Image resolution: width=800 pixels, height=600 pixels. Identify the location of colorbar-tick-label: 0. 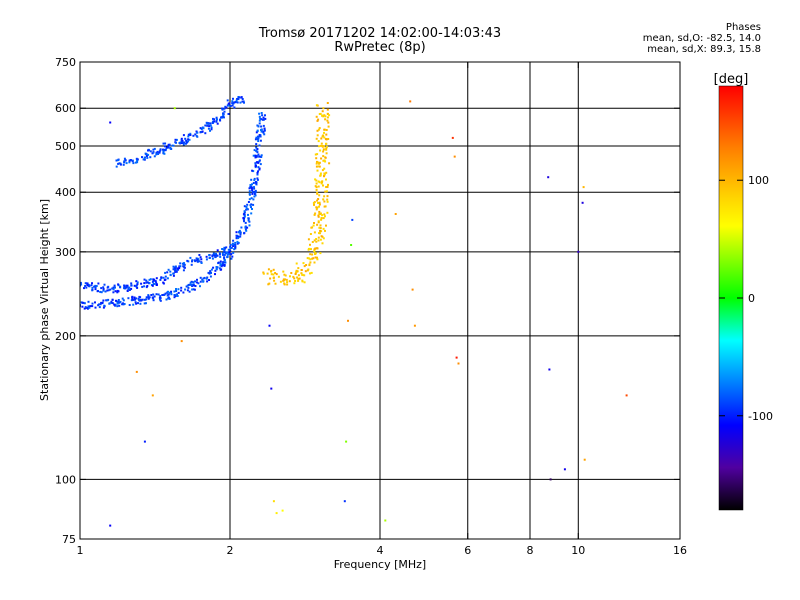
(751, 298).